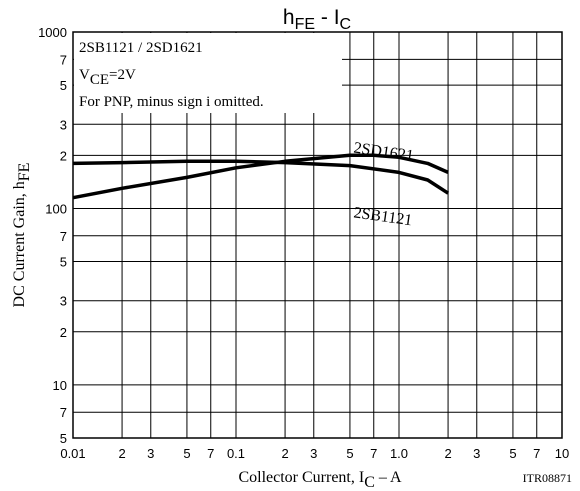 The image size is (580, 491). Describe the element at coordinates (24, 172) in the screenshot. I see `y-label-sub: FE` at that location.